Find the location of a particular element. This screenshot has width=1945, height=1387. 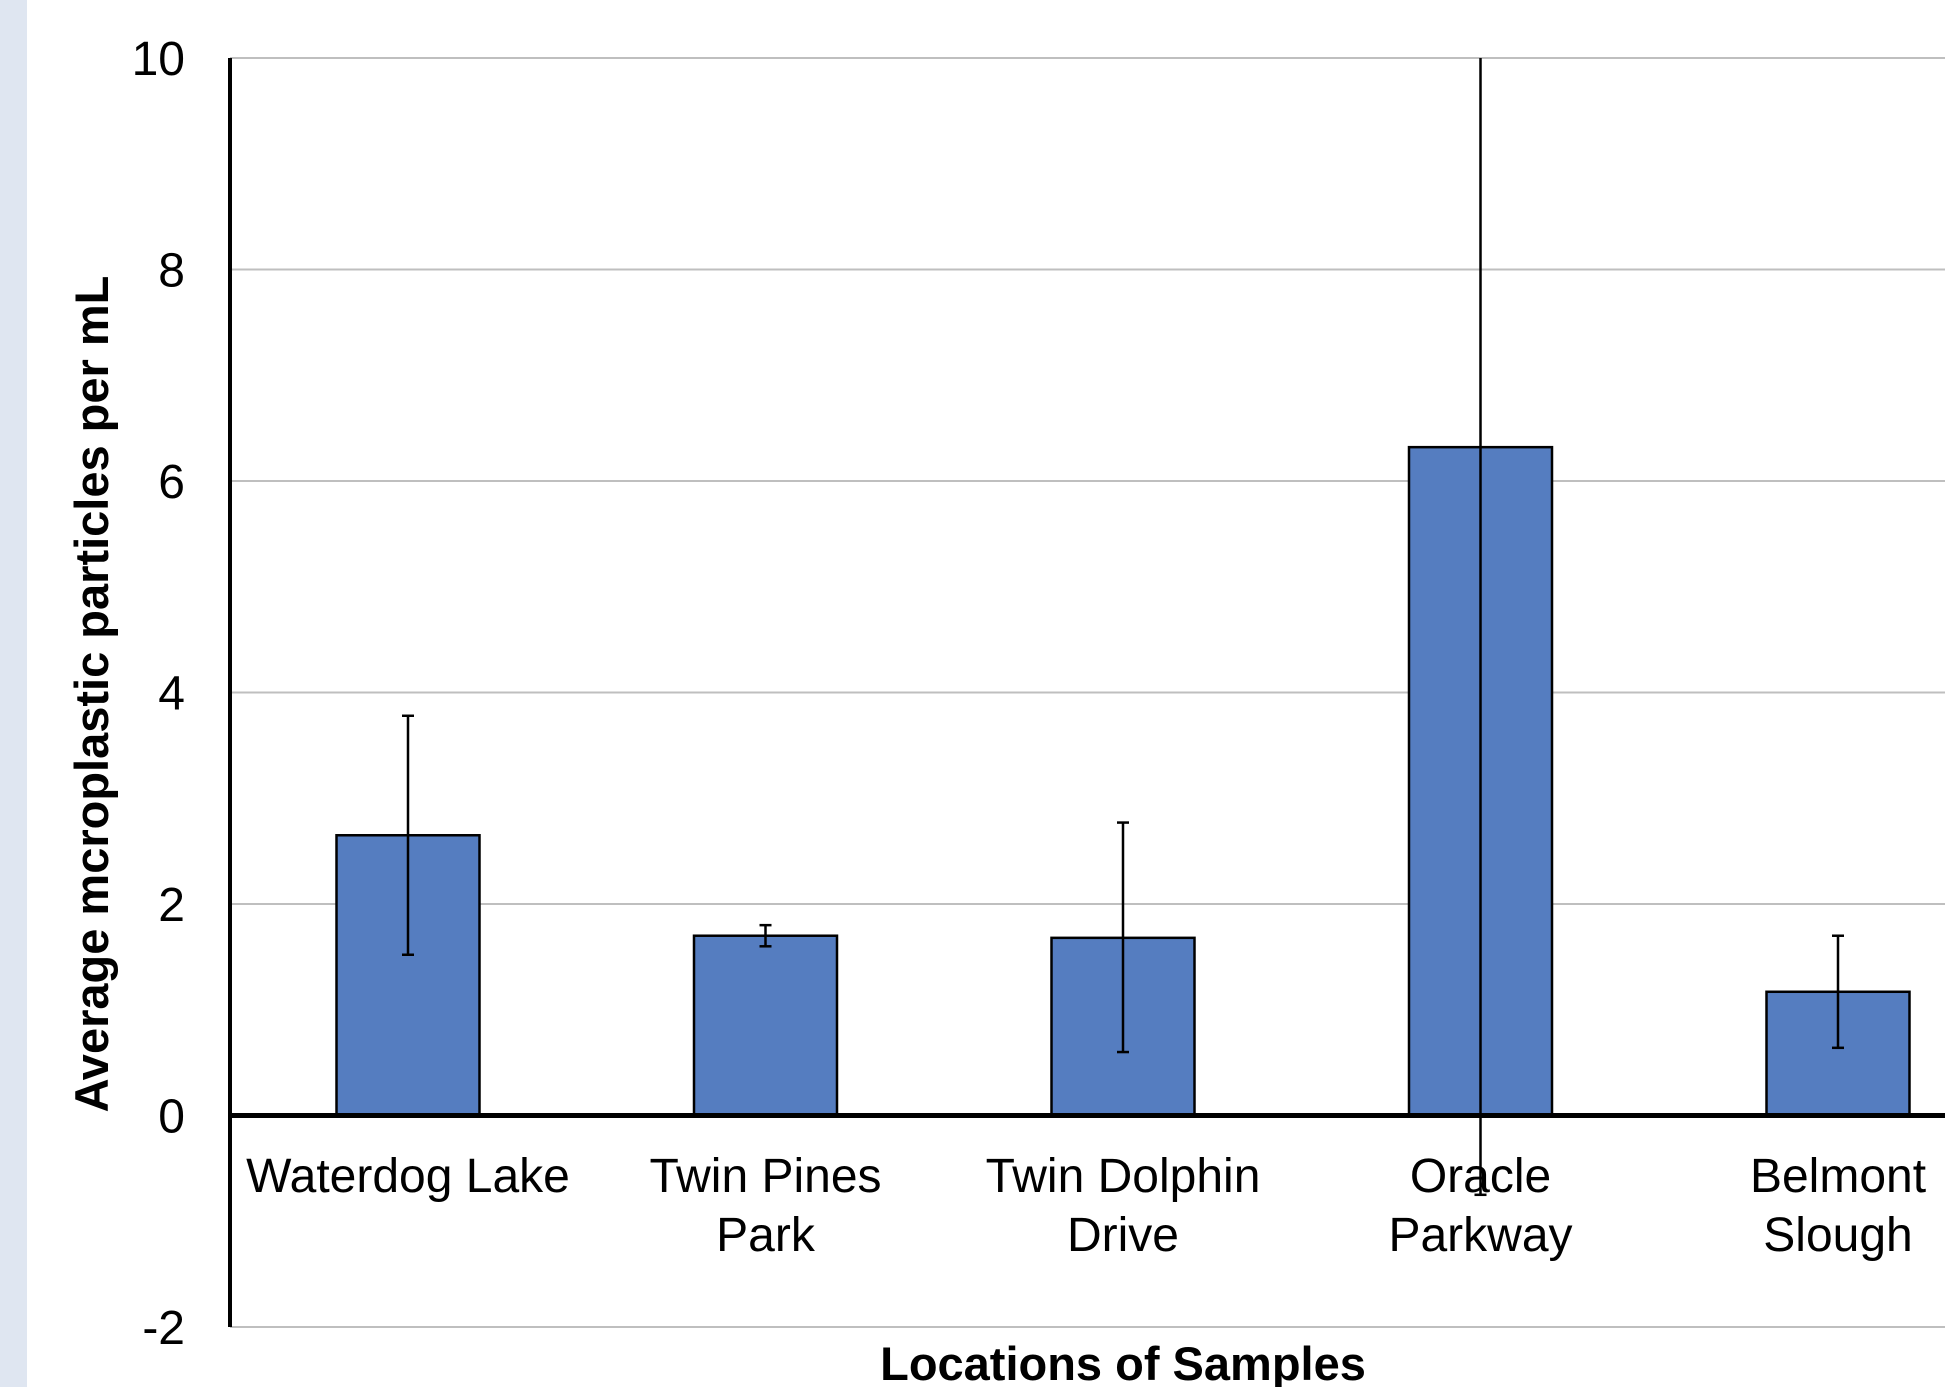

y-tick-label: 8 is located at coordinates (171, 271).